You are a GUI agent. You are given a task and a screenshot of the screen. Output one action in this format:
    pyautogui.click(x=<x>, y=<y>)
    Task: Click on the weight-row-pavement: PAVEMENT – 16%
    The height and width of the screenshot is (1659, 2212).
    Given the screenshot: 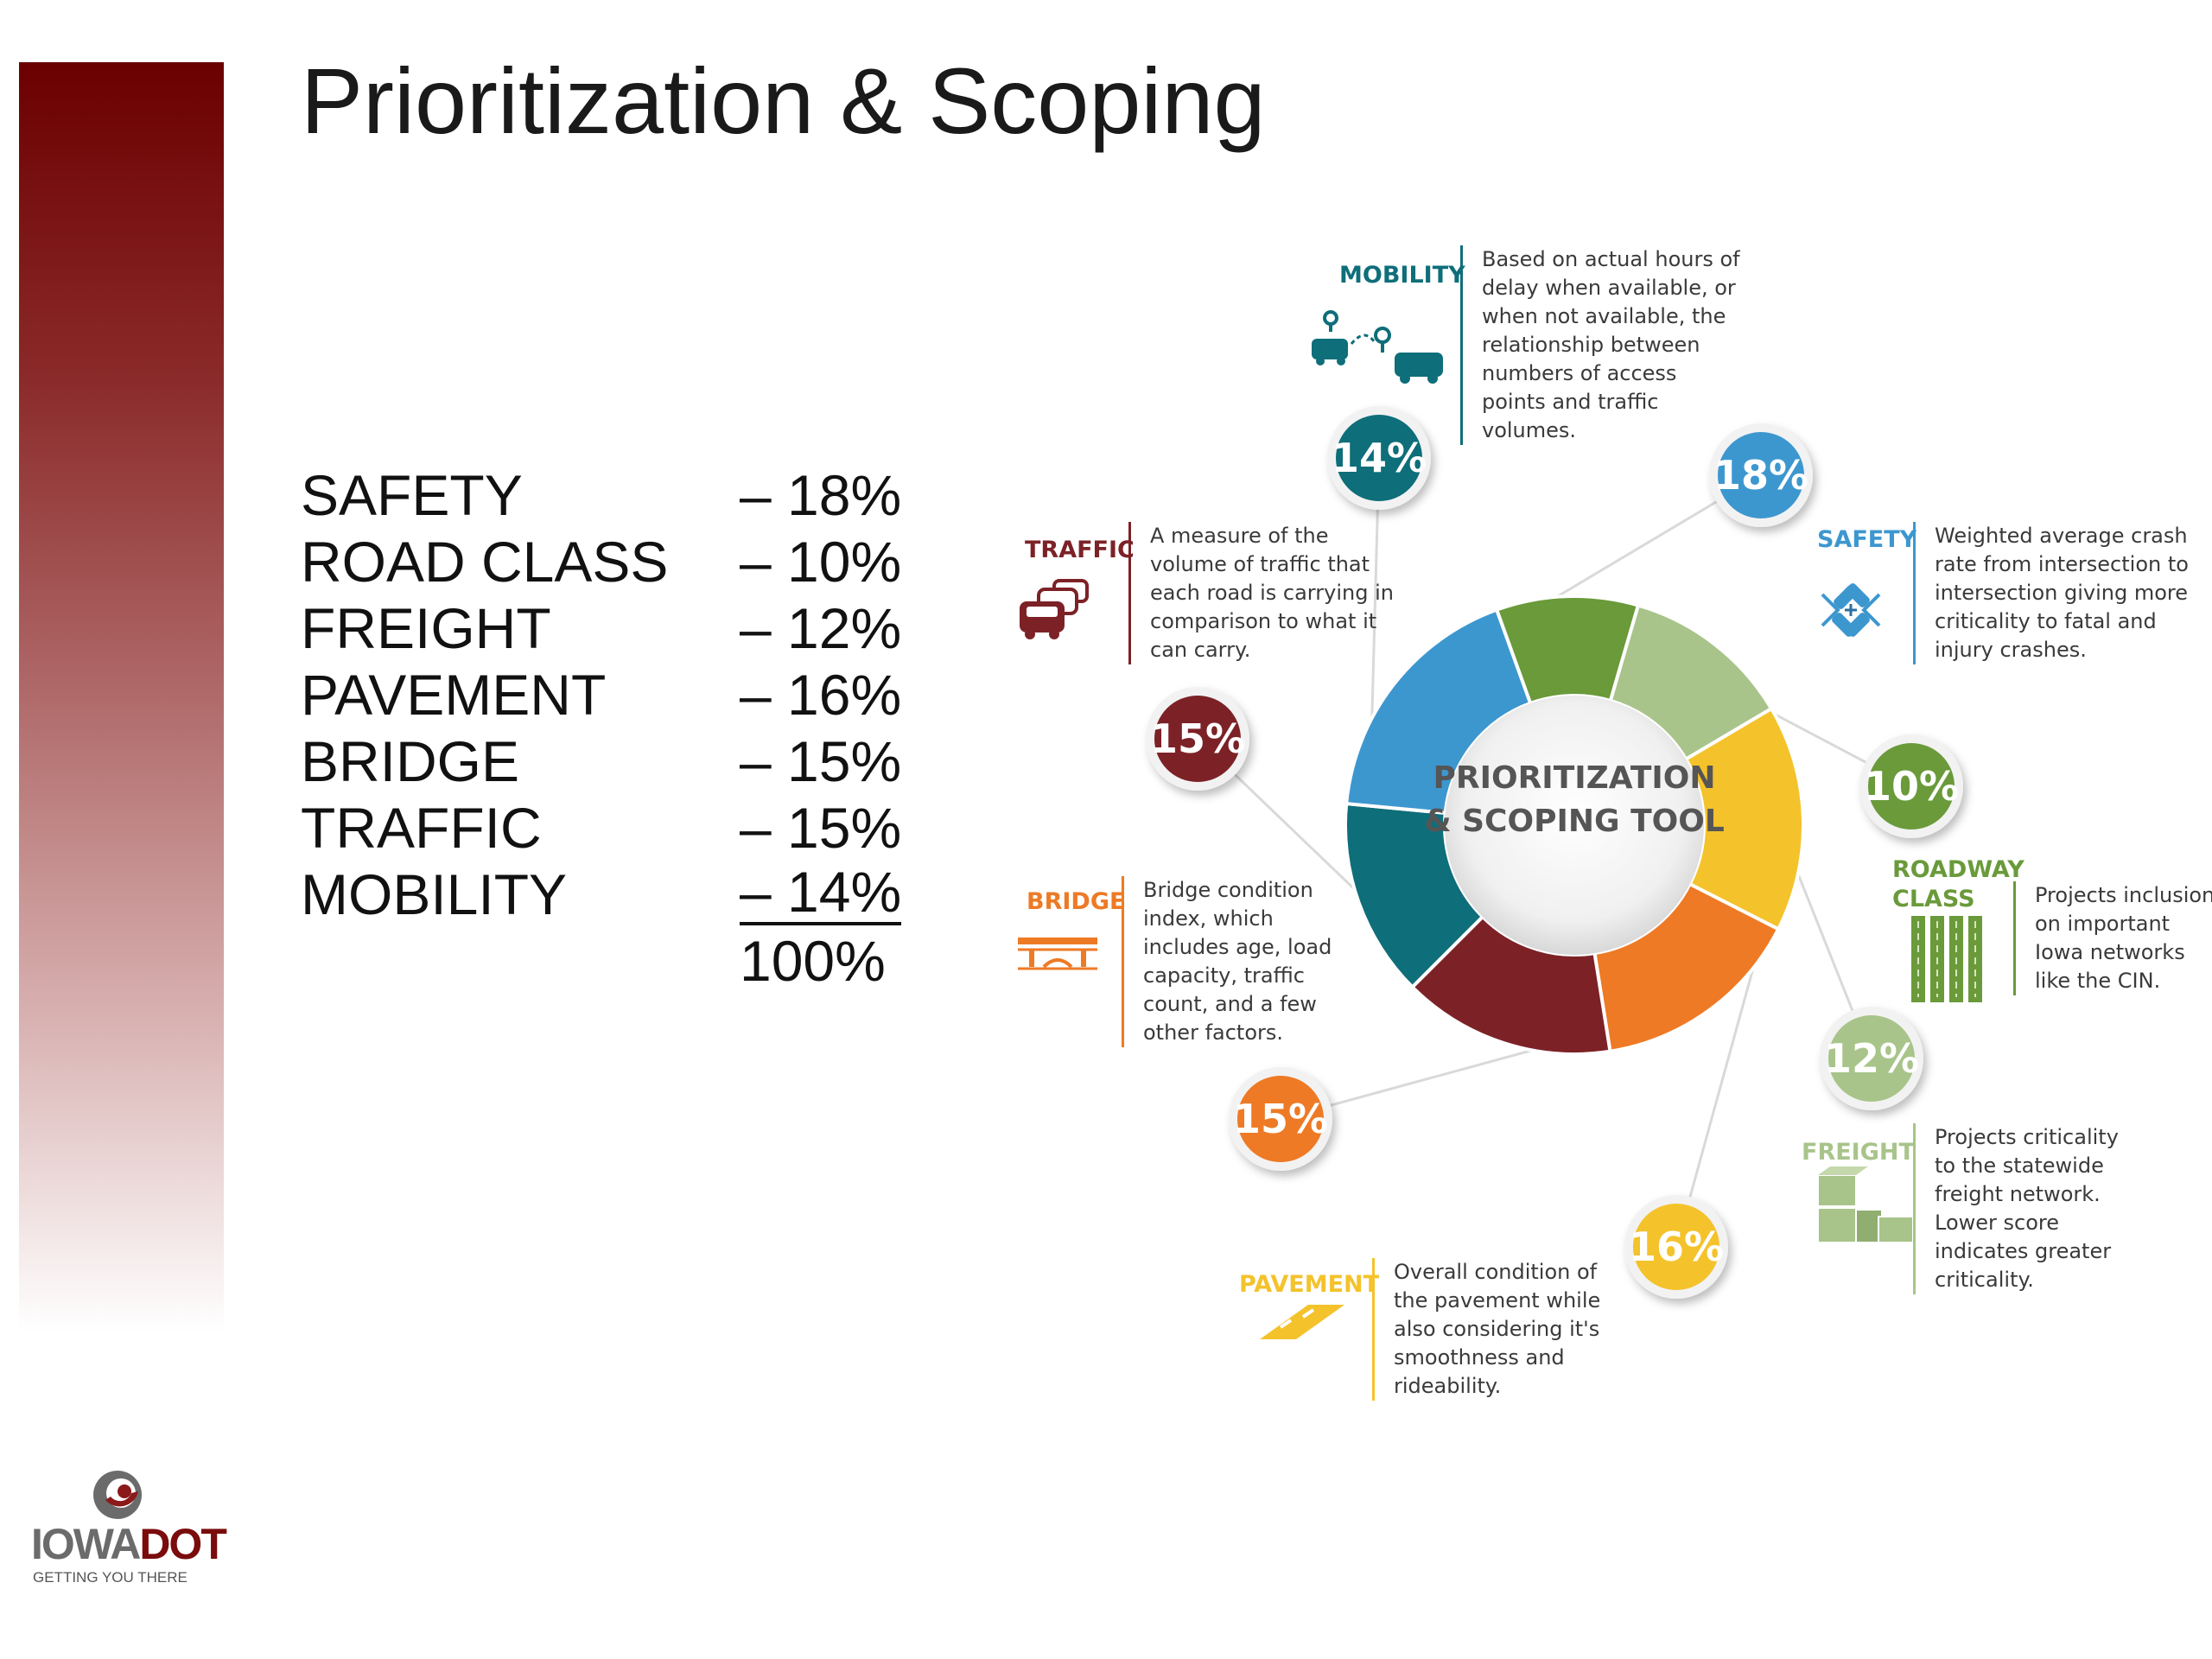 What is the action you would take?
    pyautogui.click(x=603, y=695)
    